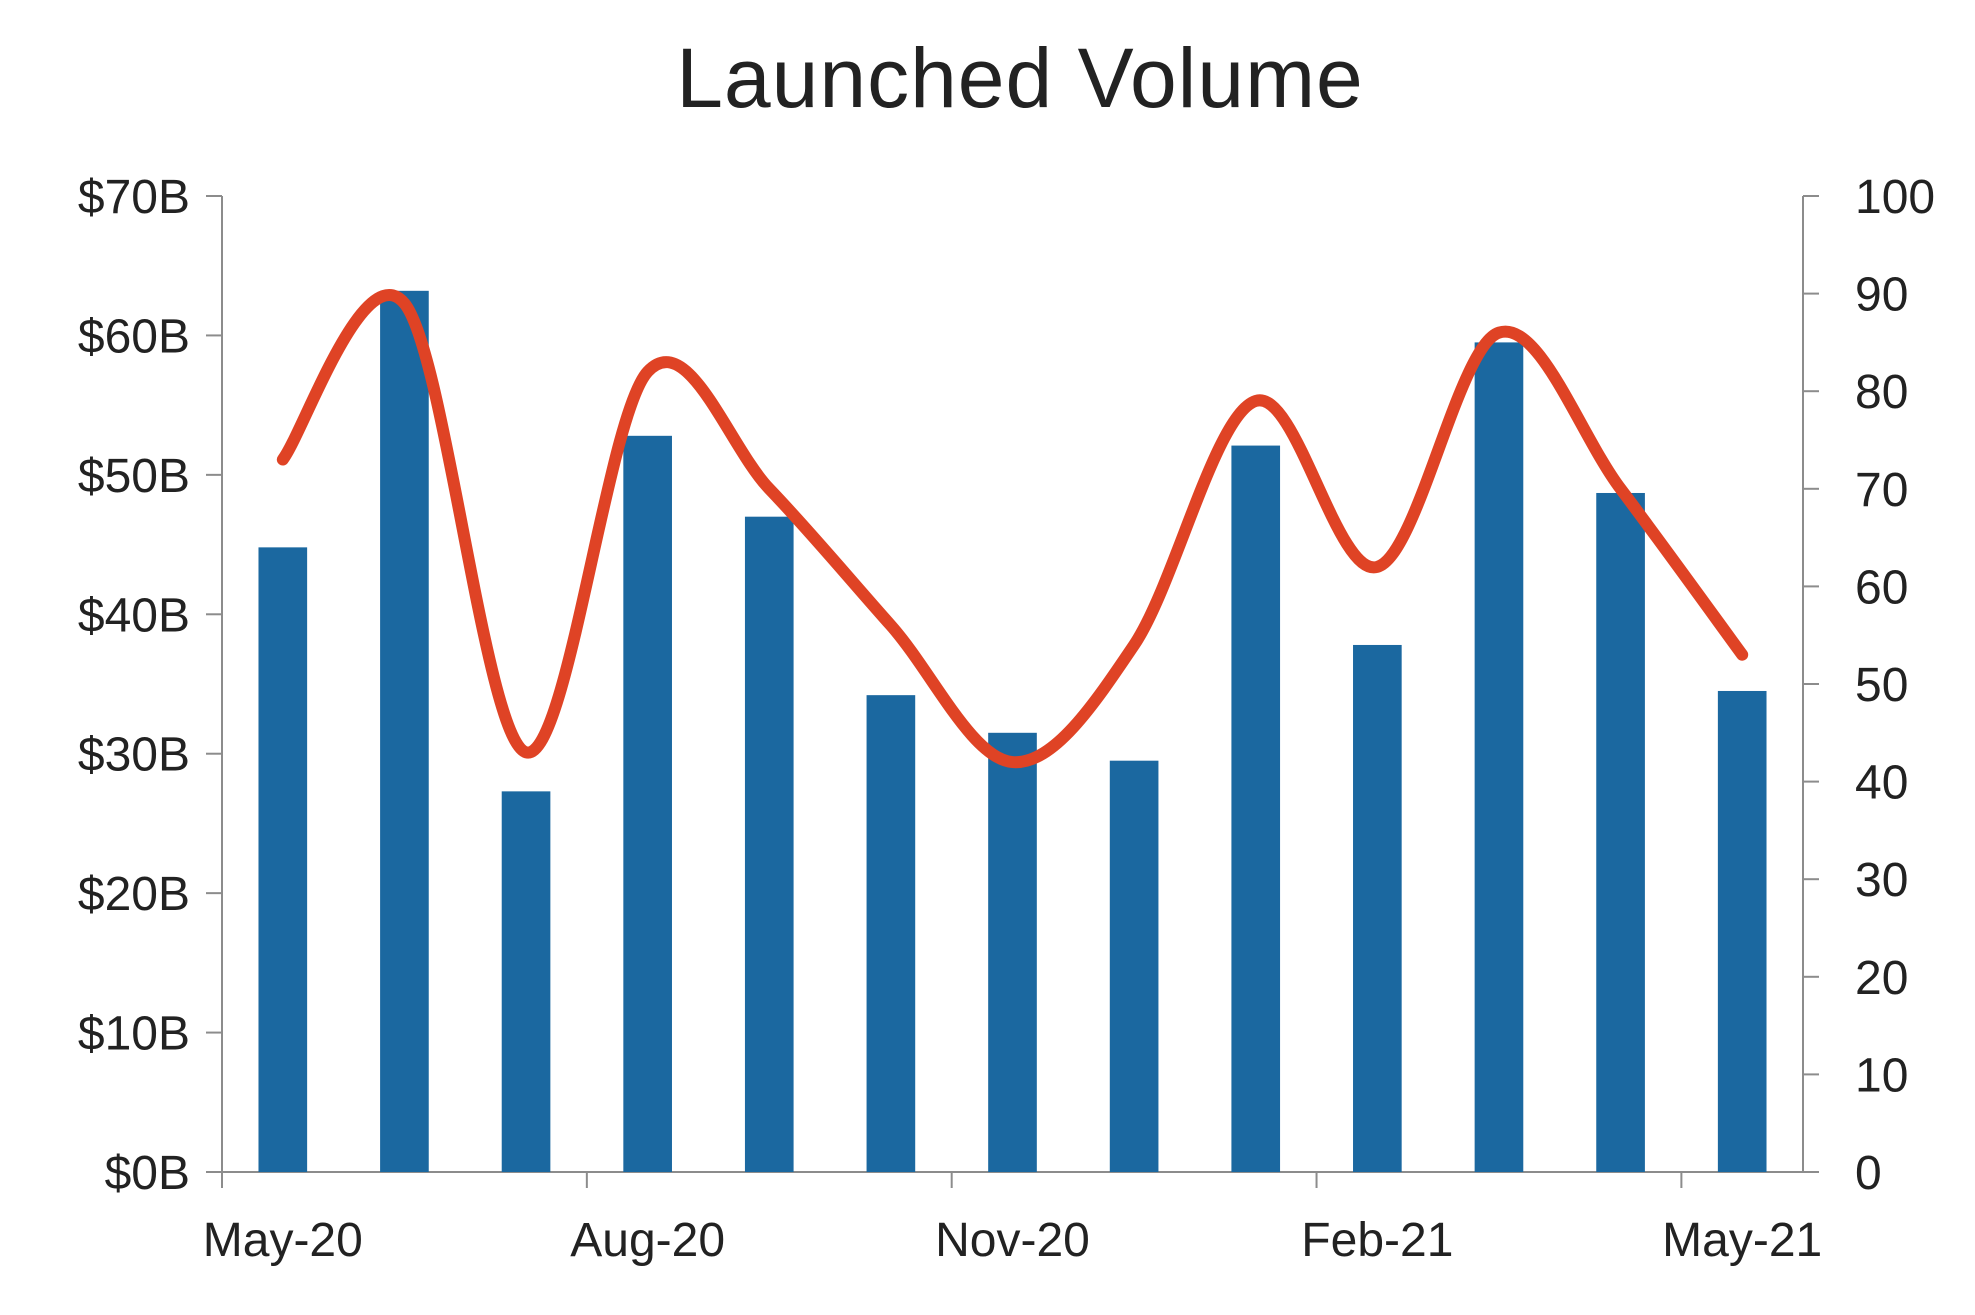  What do you see at coordinates (134, 197) in the screenshot?
I see `left-y-tick-label: $70B` at bounding box center [134, 197].